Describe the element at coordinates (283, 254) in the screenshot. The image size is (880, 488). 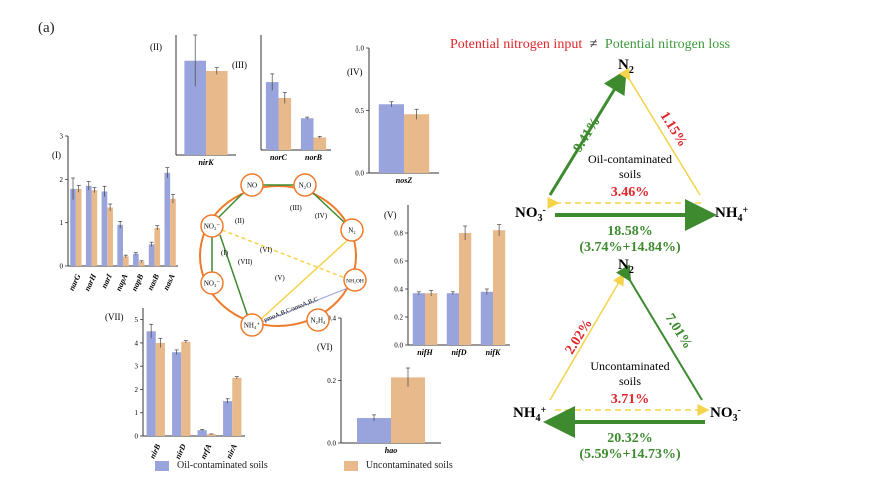
I see `arrow-hao` at that location.